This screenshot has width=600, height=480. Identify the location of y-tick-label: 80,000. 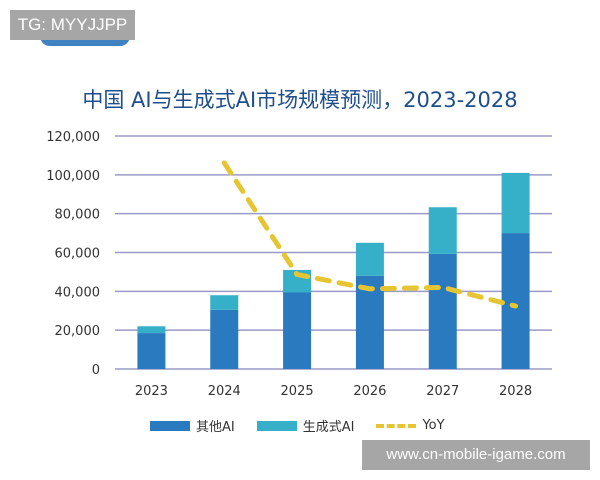
(78, 215).